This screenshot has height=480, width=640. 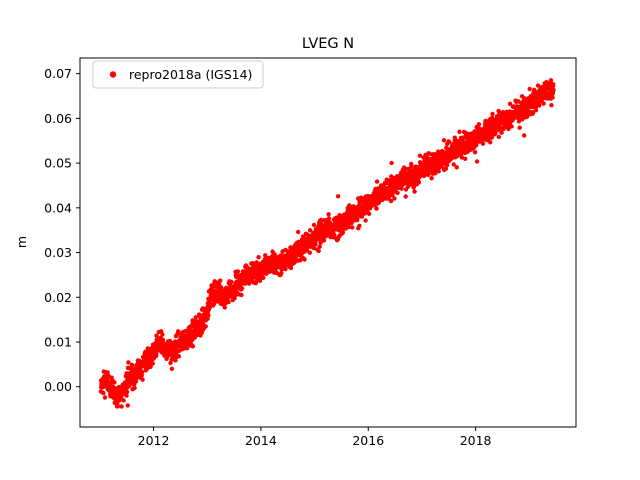 I want to click on y-tick-label: 0.06, so click(x=58, y=118).